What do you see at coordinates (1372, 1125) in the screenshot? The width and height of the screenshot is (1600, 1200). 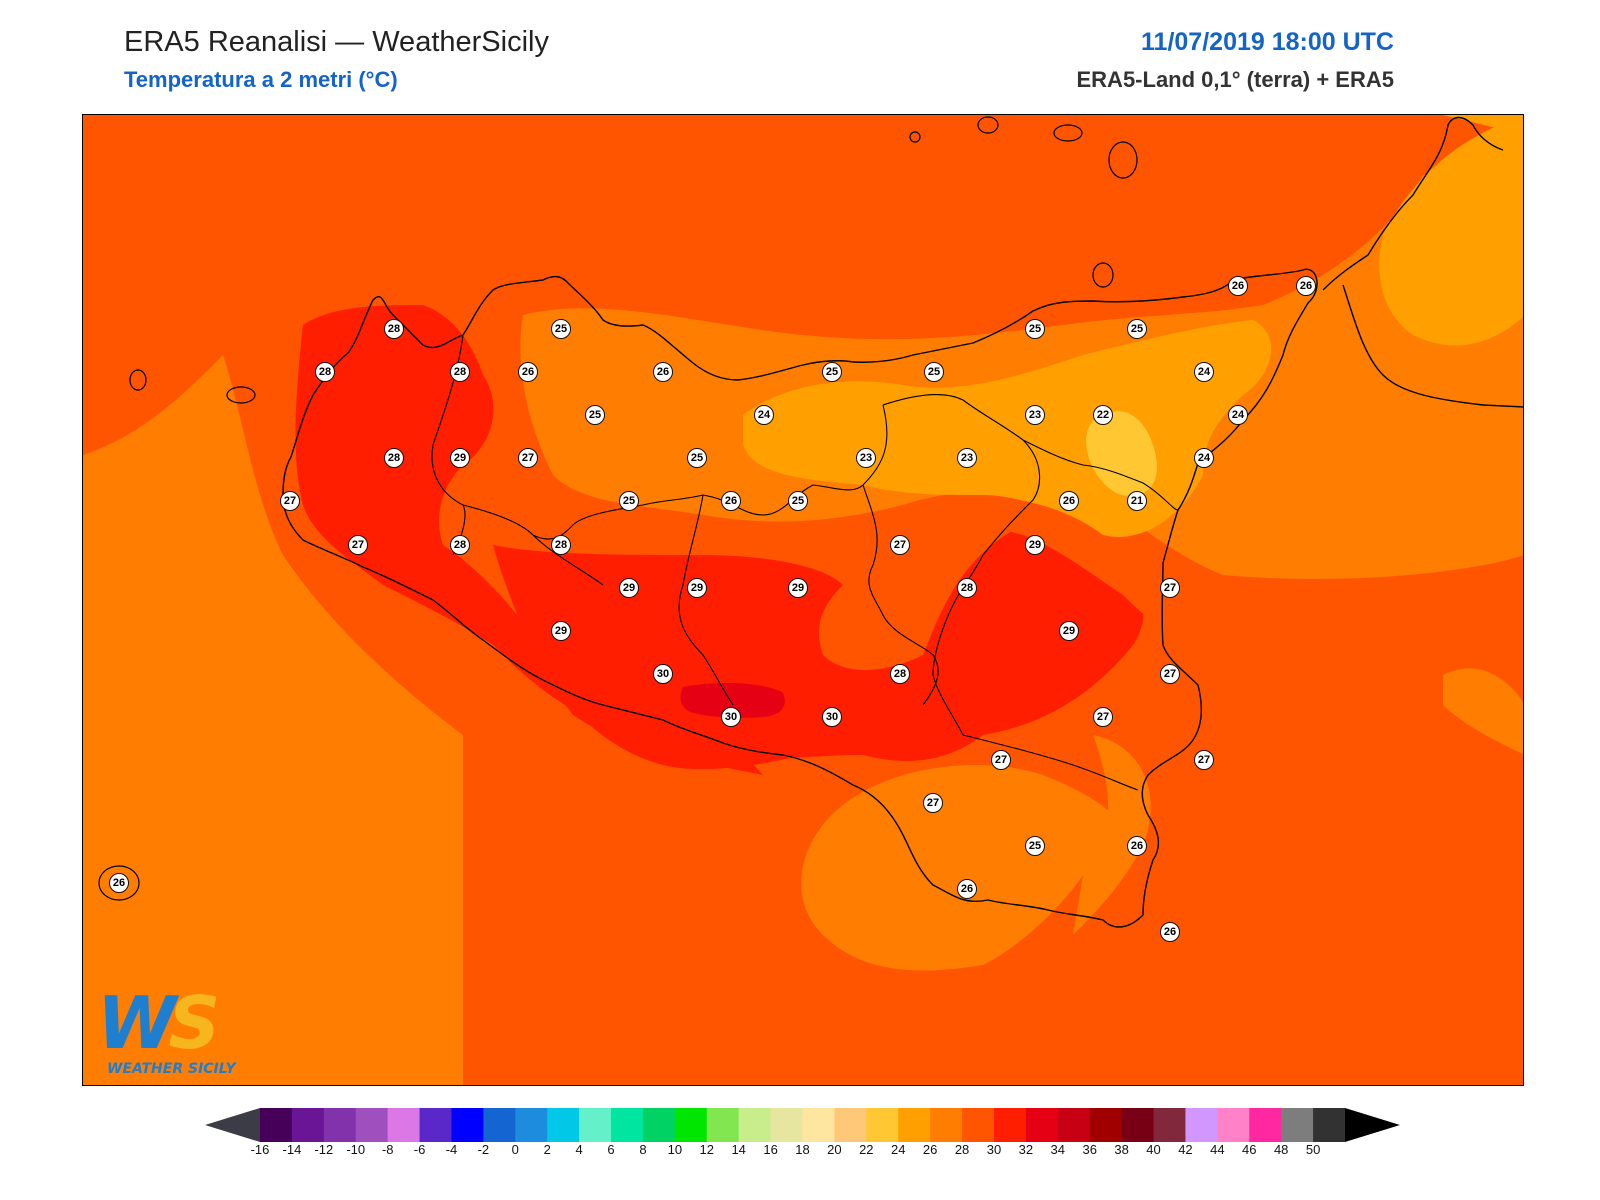 I see `colorbar-over-arrow` at bounding box center [1372, 1125].